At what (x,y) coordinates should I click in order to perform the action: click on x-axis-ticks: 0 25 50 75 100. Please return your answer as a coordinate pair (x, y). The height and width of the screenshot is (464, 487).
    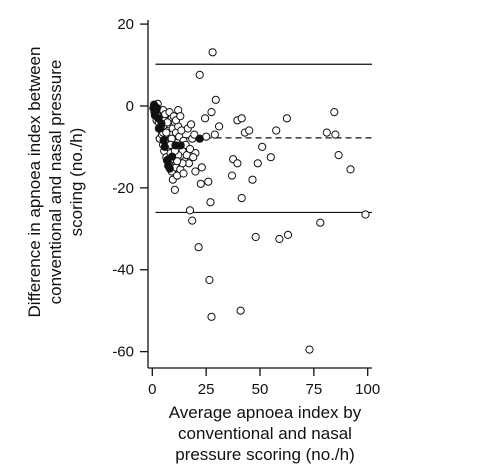
    Looking at the image, I should click on (264, 383).